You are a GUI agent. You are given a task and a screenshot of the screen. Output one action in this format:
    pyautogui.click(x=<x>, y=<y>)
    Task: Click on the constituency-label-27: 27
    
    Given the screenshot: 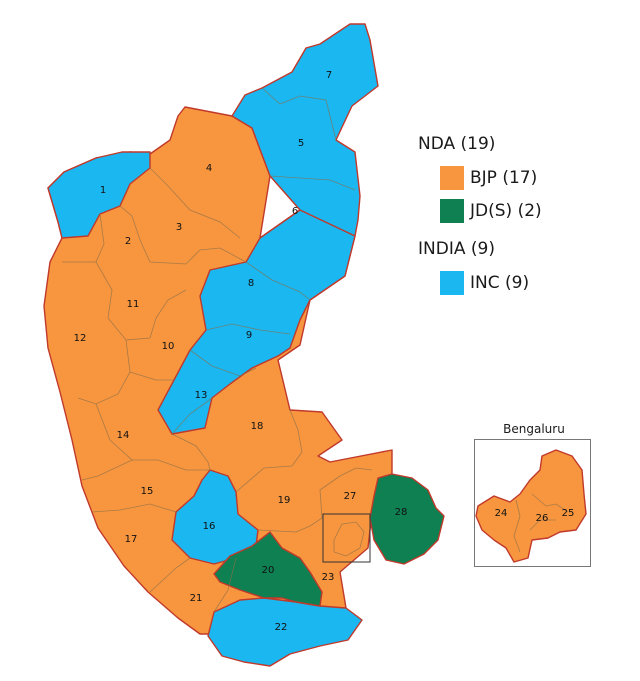 What is the action you would take?
    pyautogui.click(x=350, y=496)
    